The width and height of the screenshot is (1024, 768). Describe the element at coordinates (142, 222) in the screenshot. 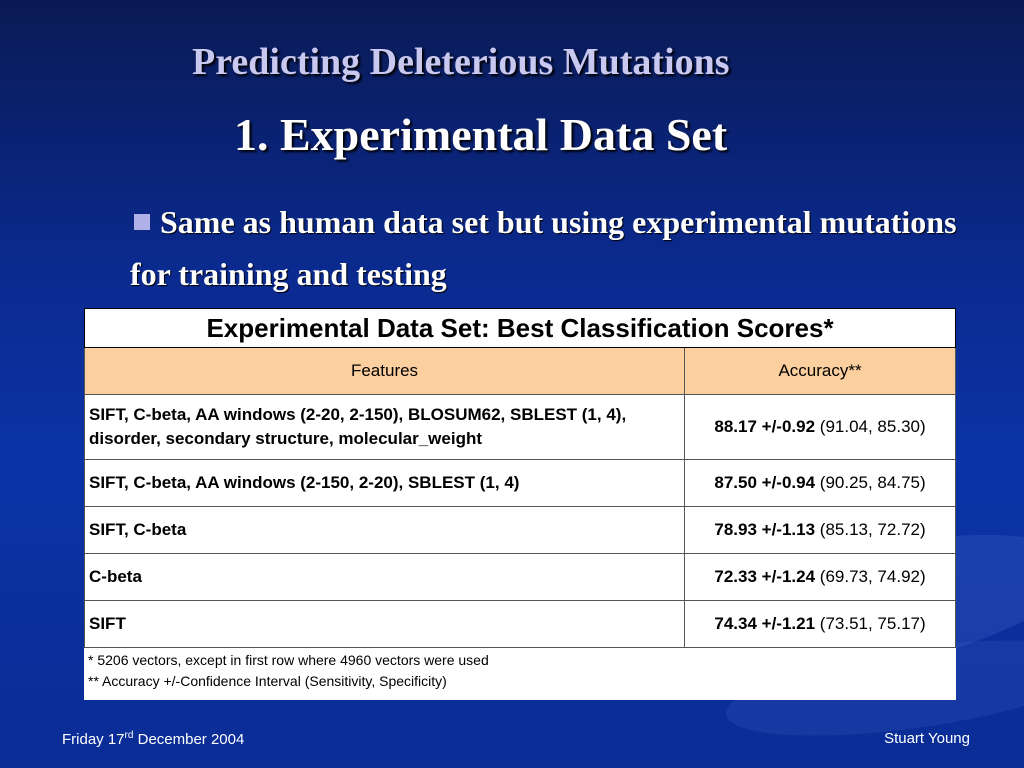

I see `square-bullet-icon` at that location.